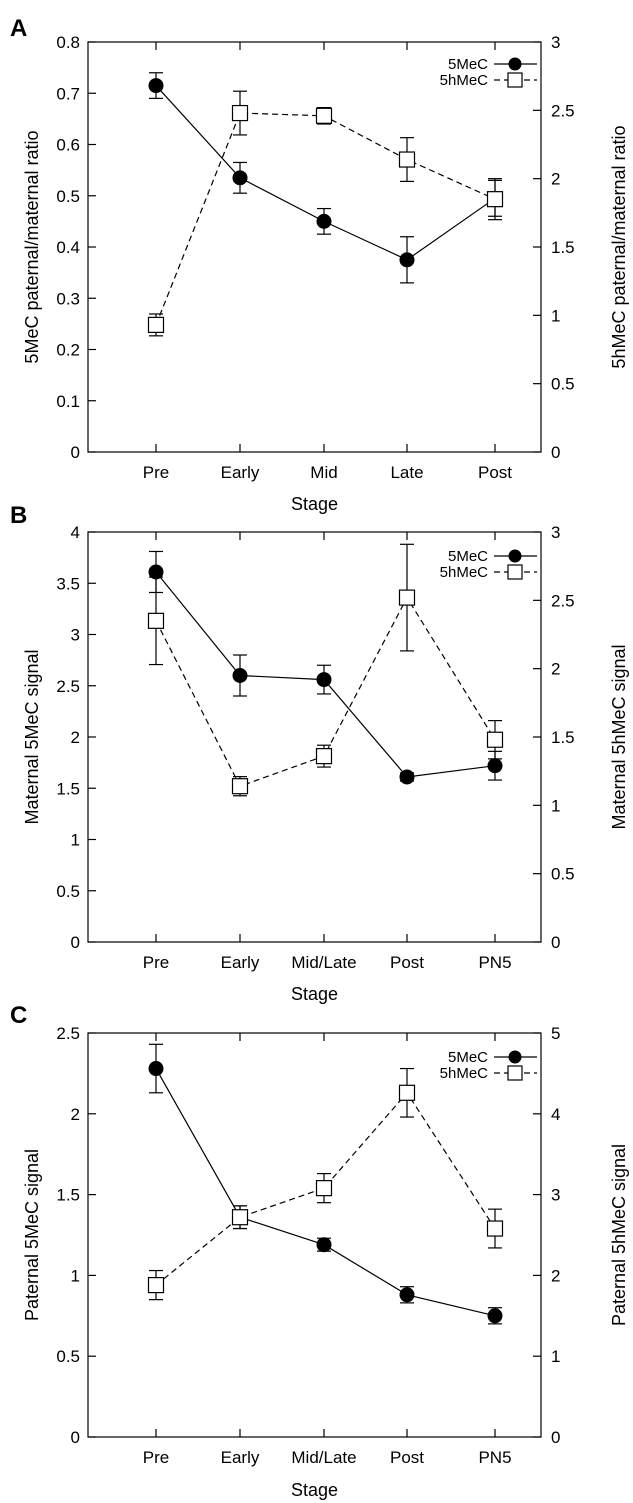  Describe the element at coordinates (32, 736) in the screenshot. I see `y-axis-label-left: Maternal 5MeC signal` at that location.